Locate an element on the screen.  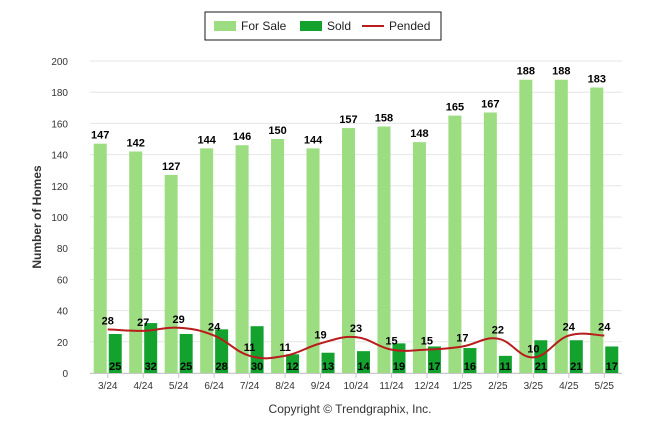
x-tick-label: 3/24 is located at coordinates (108, 386).